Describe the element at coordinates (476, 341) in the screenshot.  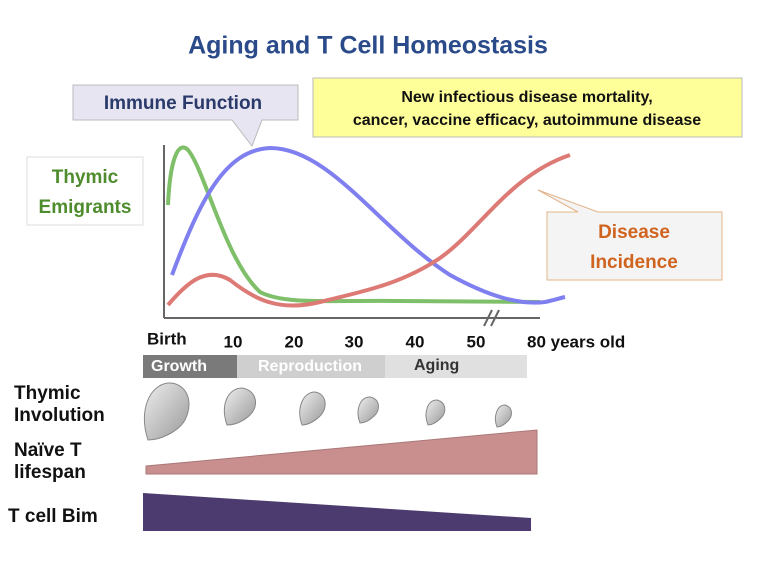
I see `age-label: 50` at that location.